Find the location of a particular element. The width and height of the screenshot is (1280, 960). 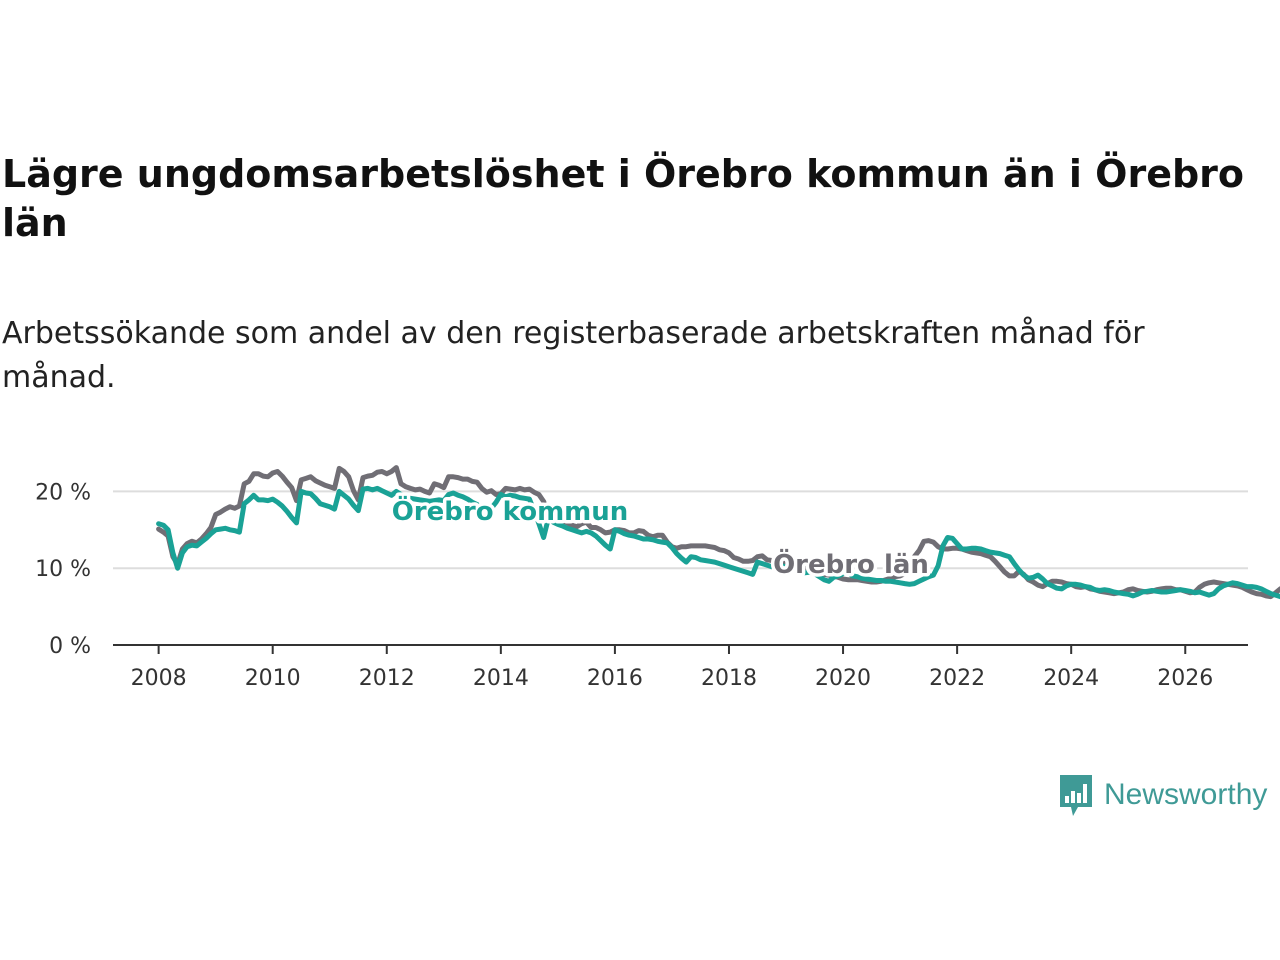

bar-chart-speech-bubble-icon is located at coordinates (1076, 795).